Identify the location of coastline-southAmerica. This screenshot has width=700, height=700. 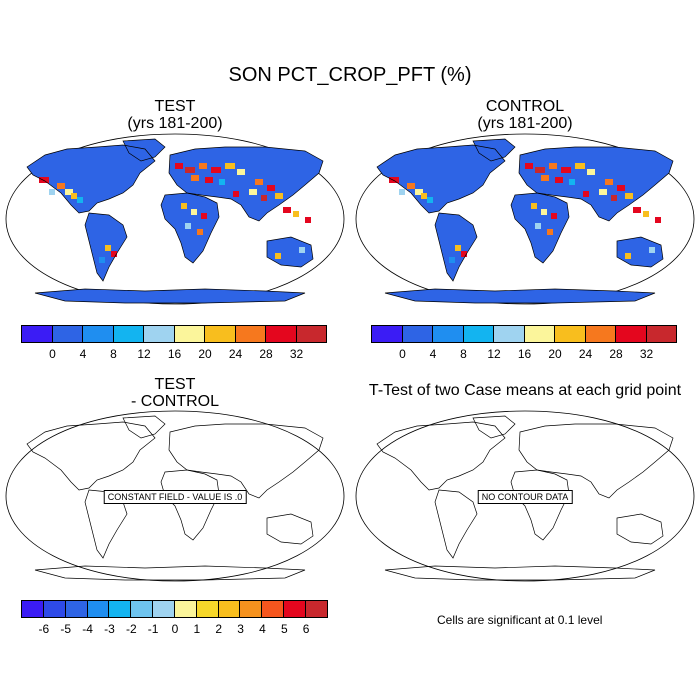
(456, 247).